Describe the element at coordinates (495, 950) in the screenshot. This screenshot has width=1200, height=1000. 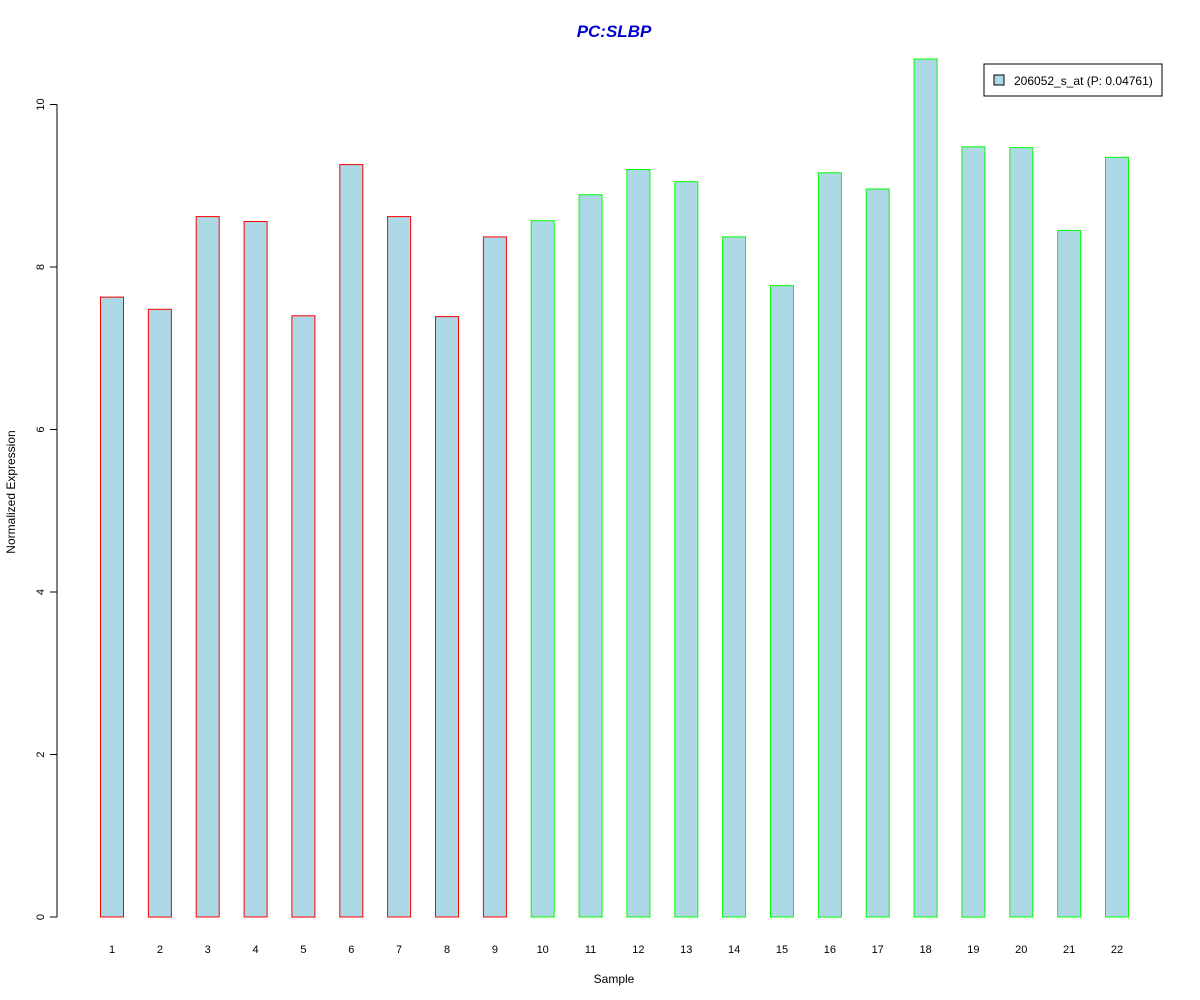
I see `x-tick-label: 9` at that location.